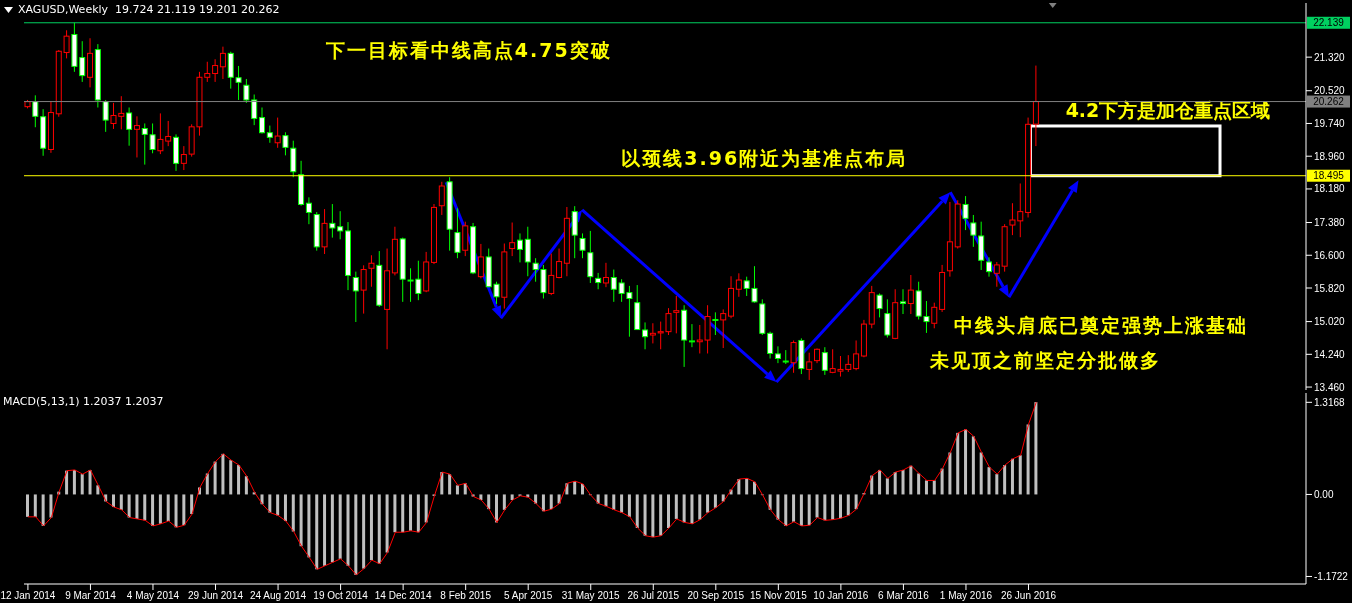 The width and height of the screenshot is (1352, 603). I want to click on x-tick-label: 12 Jan 2014, so click(28, 596).